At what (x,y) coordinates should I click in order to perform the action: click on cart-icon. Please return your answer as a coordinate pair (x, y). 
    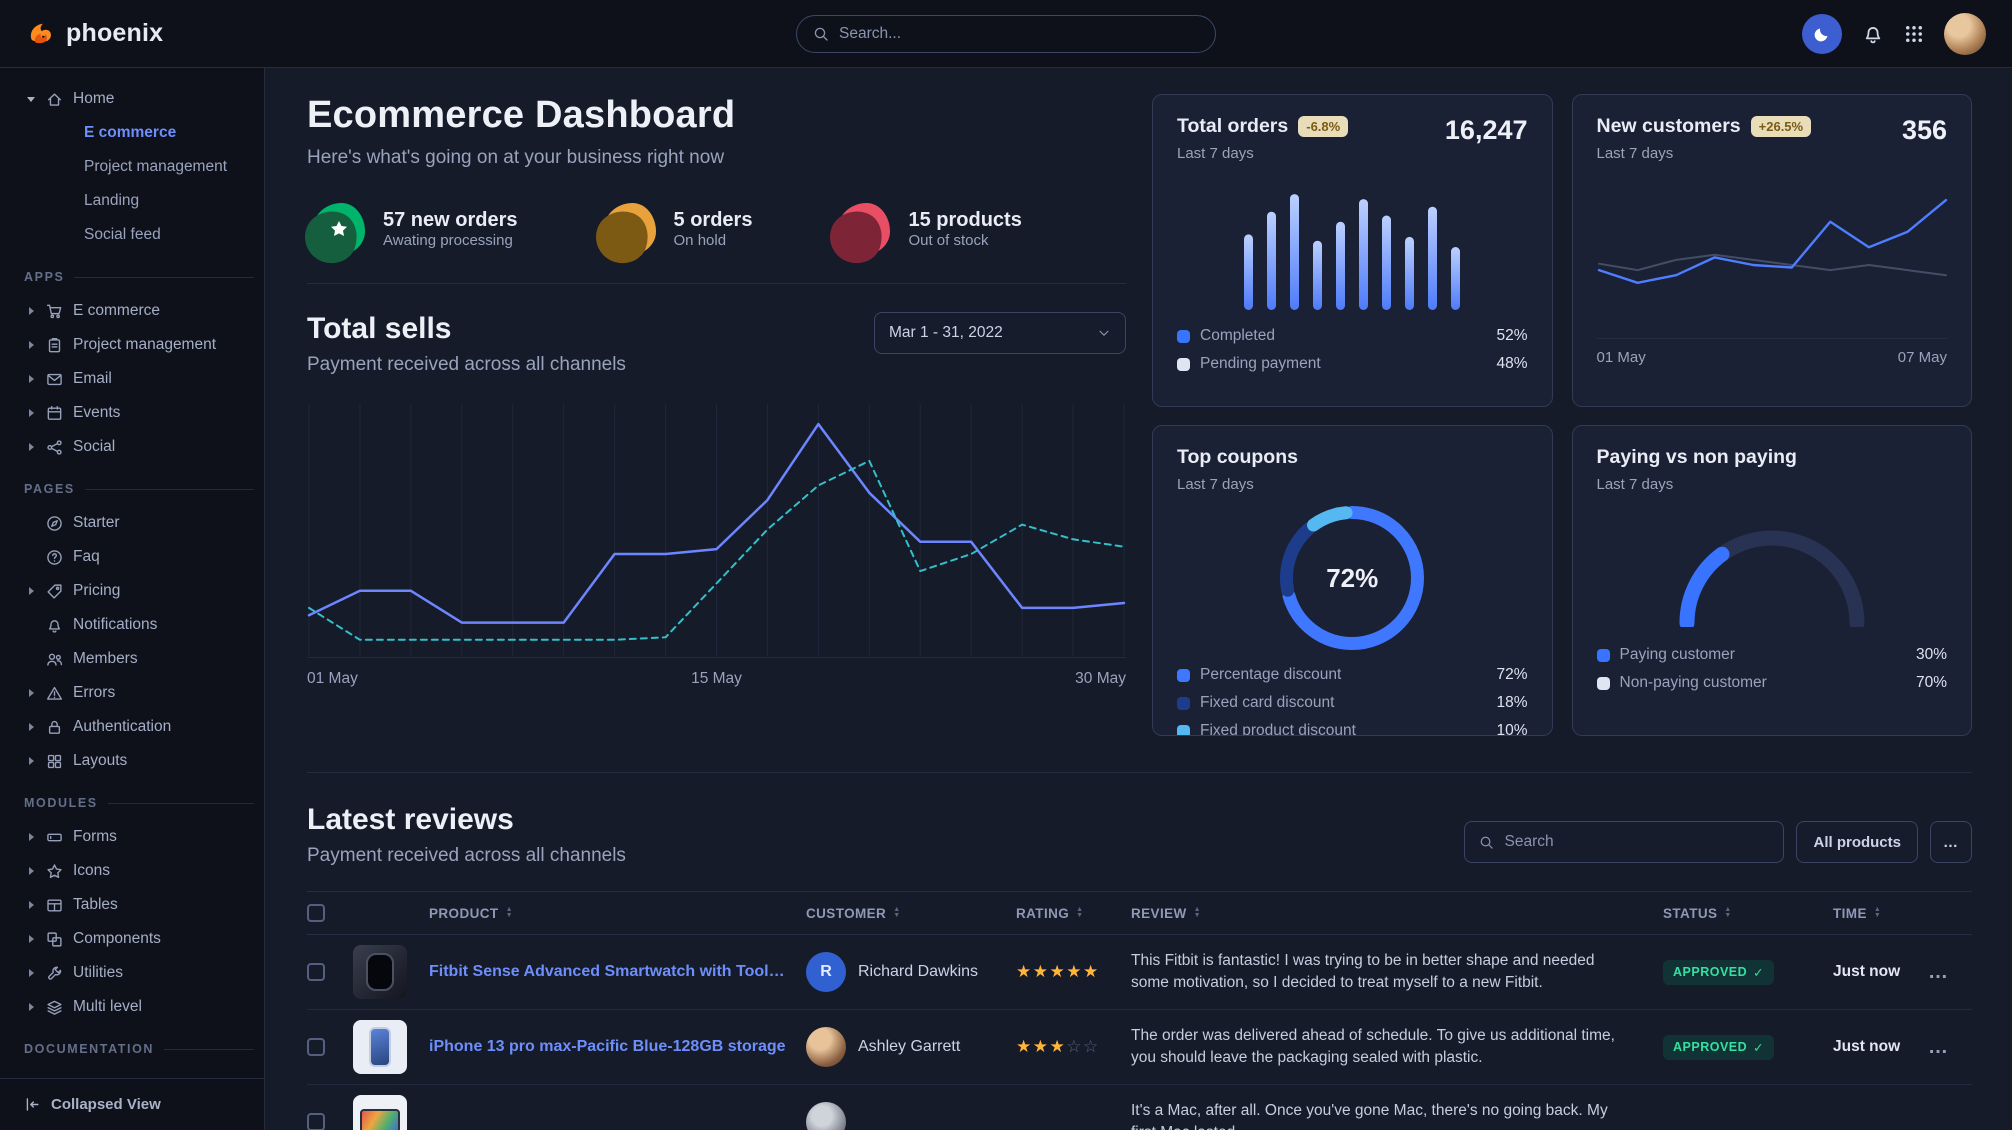
    Looking at the image, I should click on (54, 311).